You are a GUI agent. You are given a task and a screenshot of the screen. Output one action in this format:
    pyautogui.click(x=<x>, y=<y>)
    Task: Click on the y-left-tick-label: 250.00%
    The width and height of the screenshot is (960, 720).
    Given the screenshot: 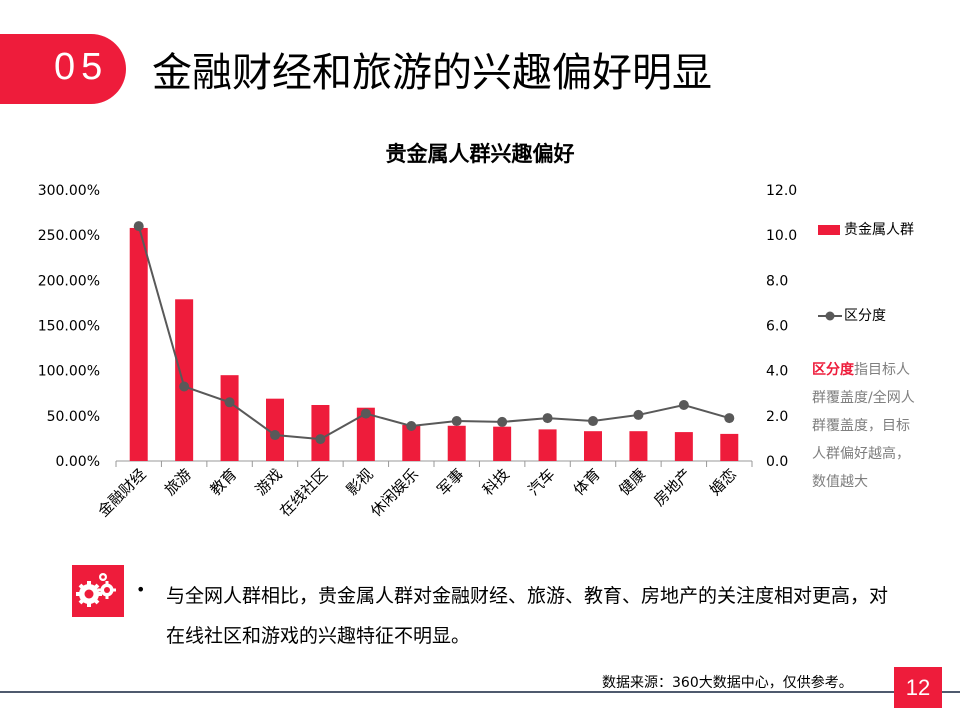 What is the action you would take?
    pyautogui.click(x=69, y=236)
    